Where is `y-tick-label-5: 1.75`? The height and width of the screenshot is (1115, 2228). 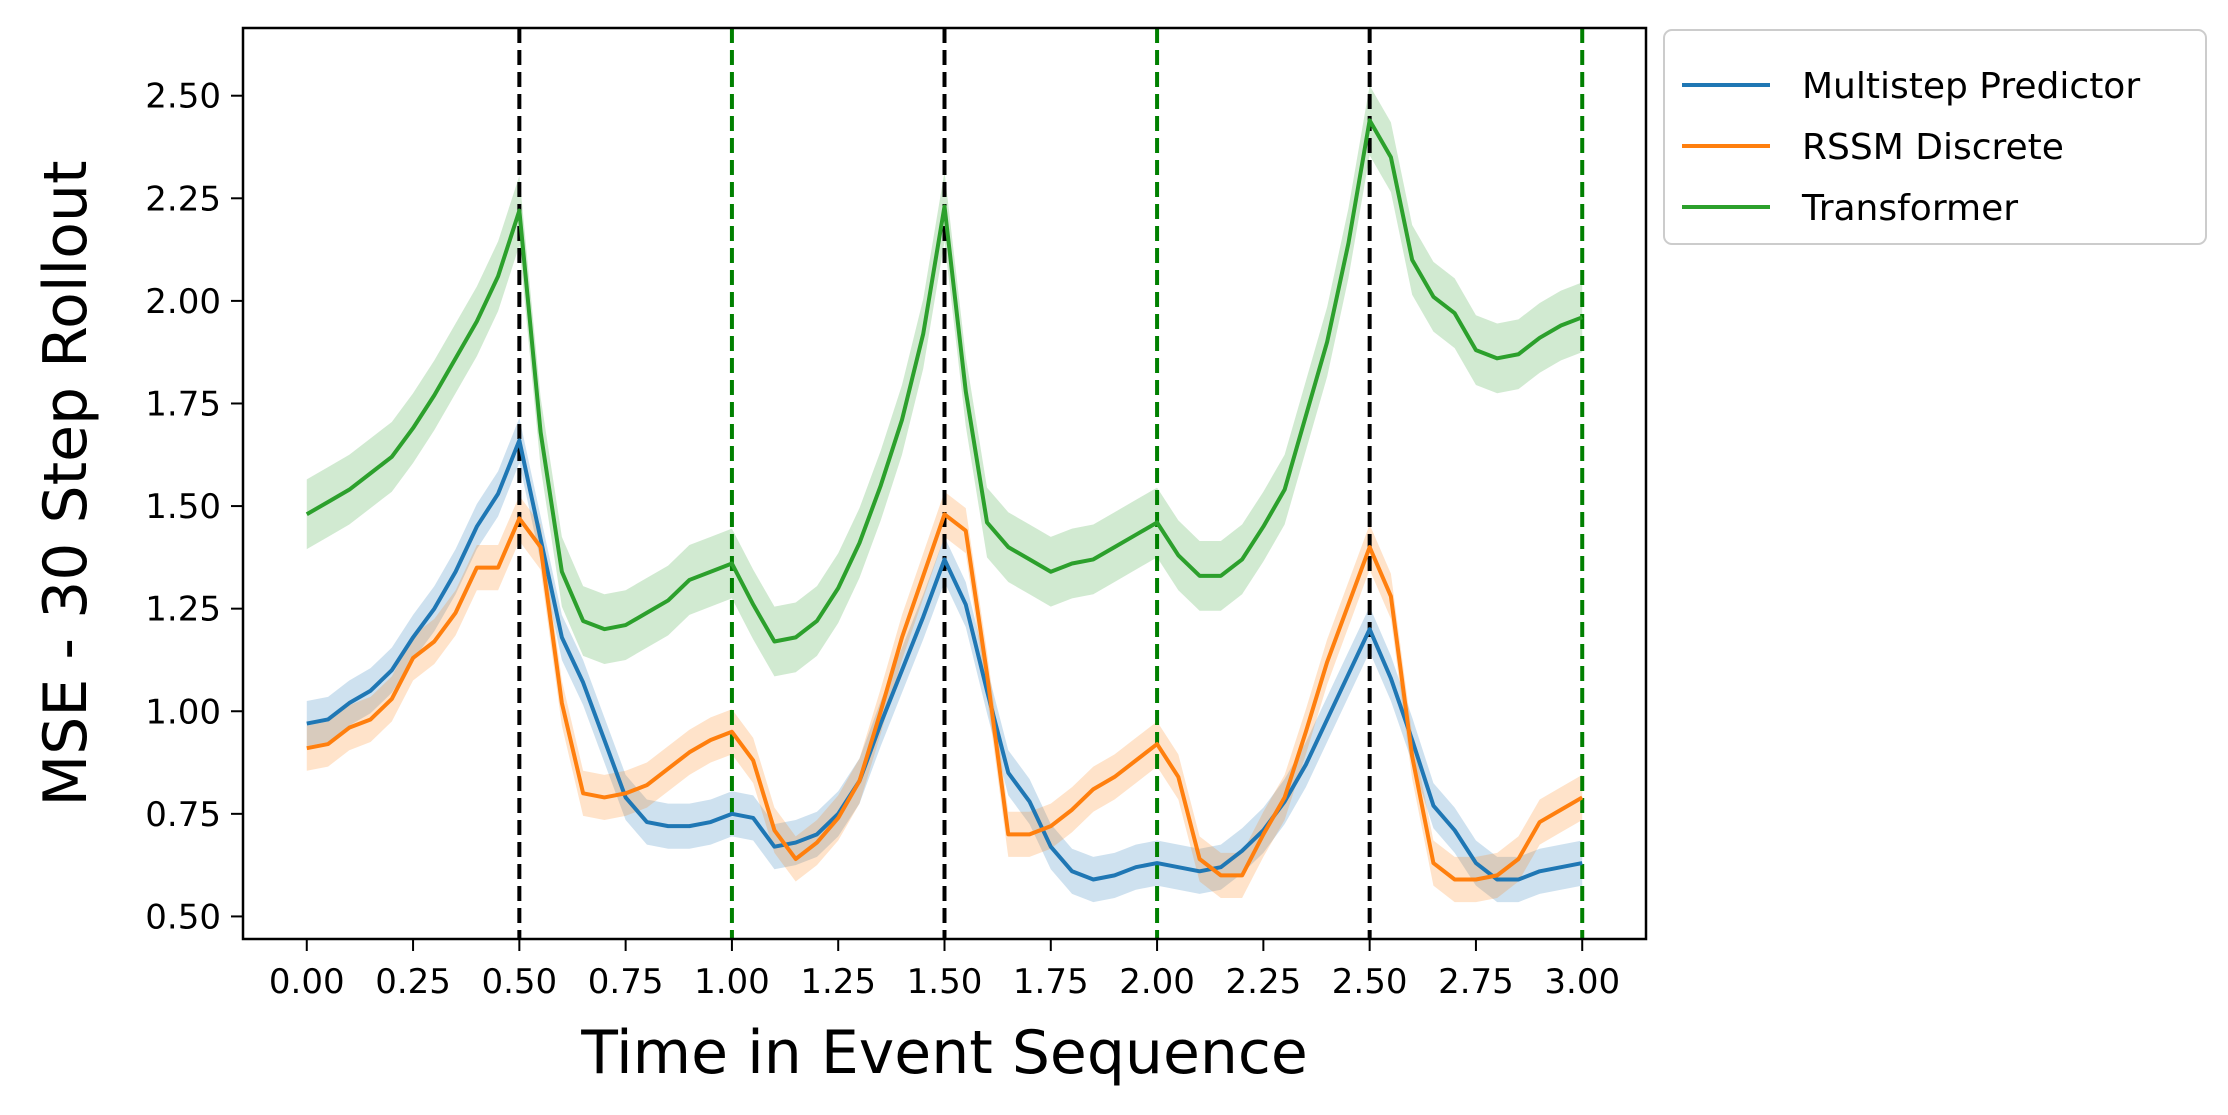
y-tick-label-5: 1.75 is located at coordinates (183, 404).